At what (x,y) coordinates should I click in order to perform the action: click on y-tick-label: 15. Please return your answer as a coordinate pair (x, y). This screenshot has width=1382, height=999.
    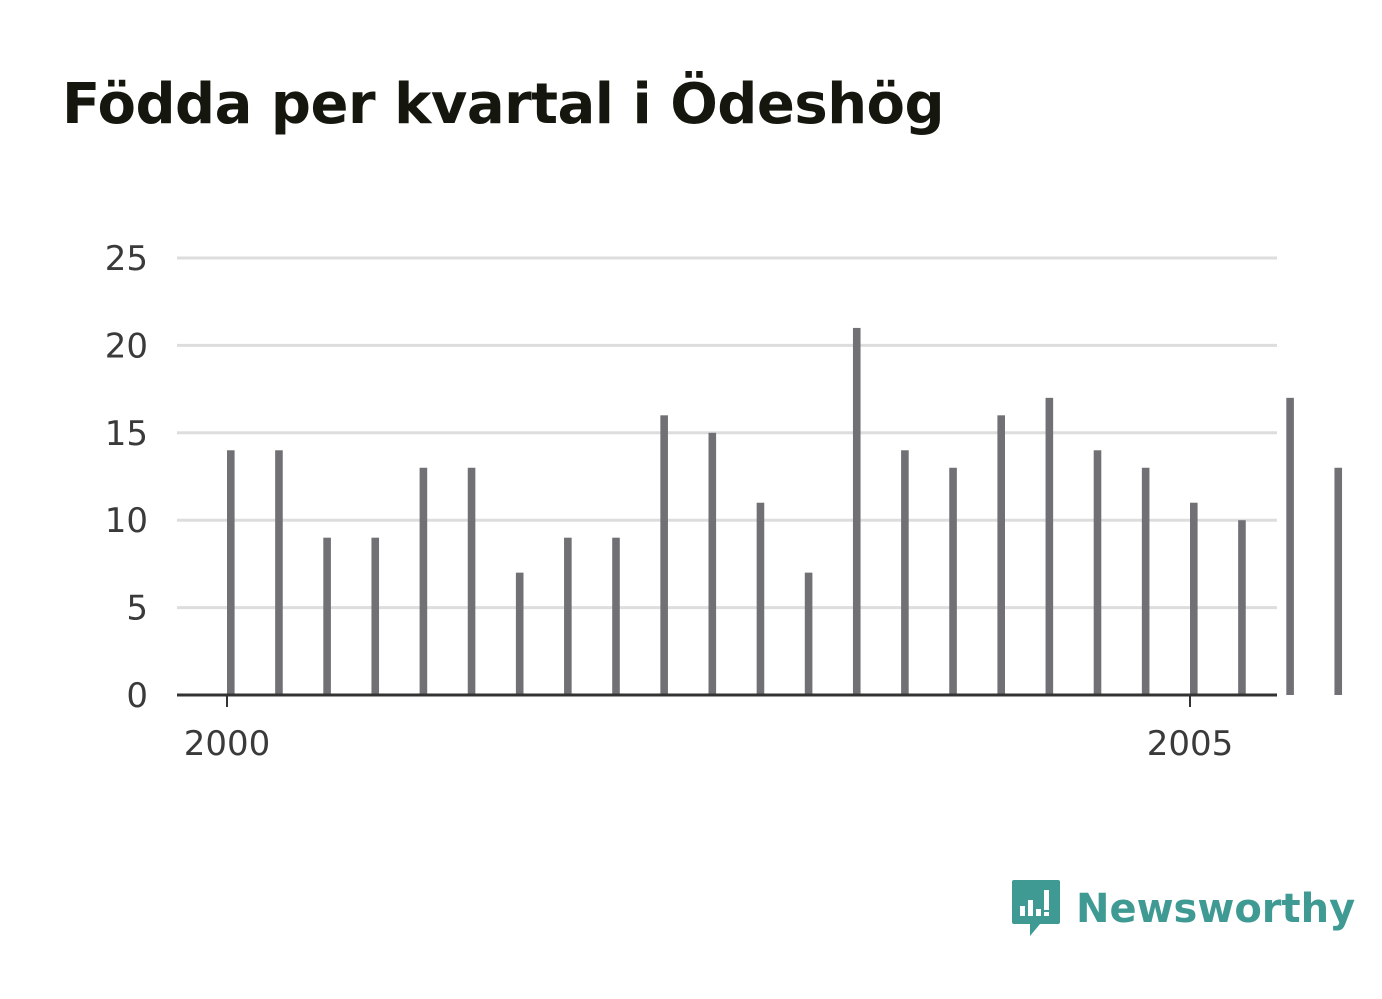
    Looking at the image, I should click on (126, 434).